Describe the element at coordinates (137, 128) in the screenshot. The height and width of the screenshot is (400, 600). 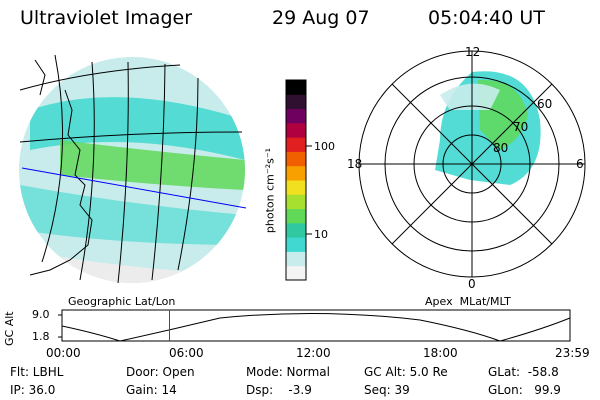
I see `auroral-band-upper` at that location.